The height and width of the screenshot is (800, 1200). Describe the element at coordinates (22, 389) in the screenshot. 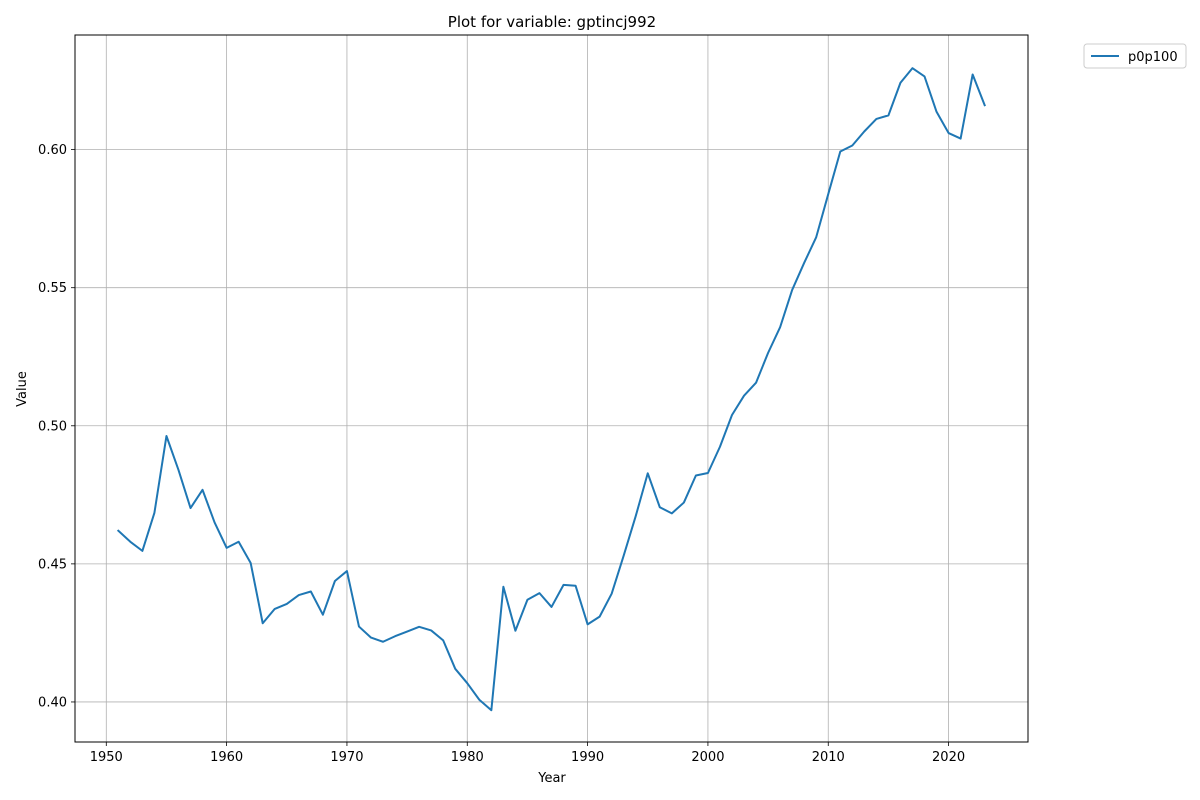

I see `y-axis-label: Value` at that location.